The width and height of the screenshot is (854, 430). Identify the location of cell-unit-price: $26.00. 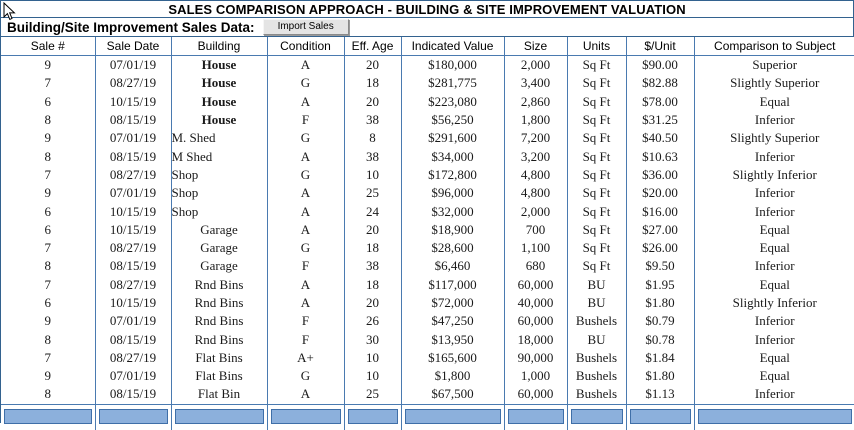
(660, 248).